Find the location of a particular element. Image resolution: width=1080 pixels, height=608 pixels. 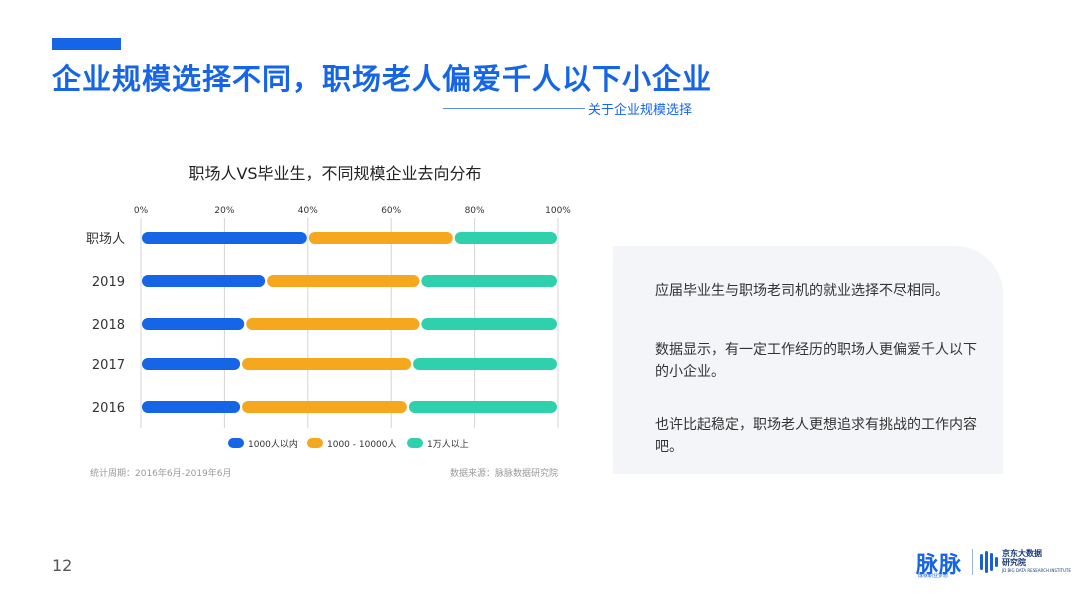

title-accent-bar is located at coordinates (86, 44).